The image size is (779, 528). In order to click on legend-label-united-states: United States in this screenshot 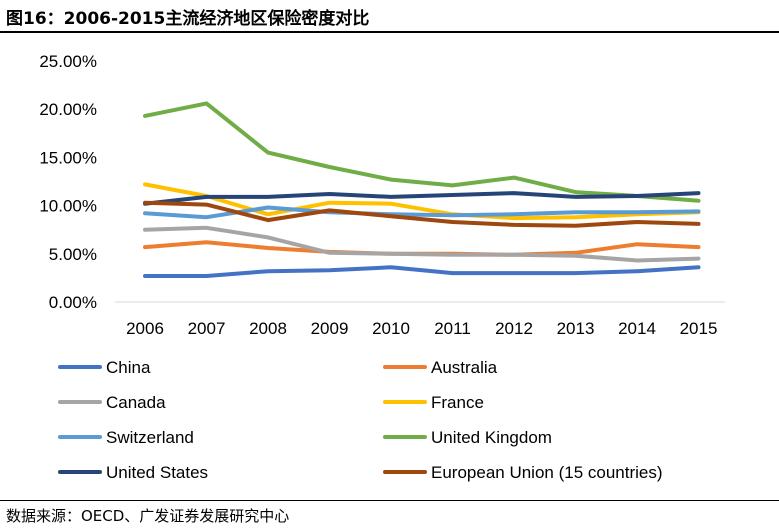, I will do `click(157, 472)`.